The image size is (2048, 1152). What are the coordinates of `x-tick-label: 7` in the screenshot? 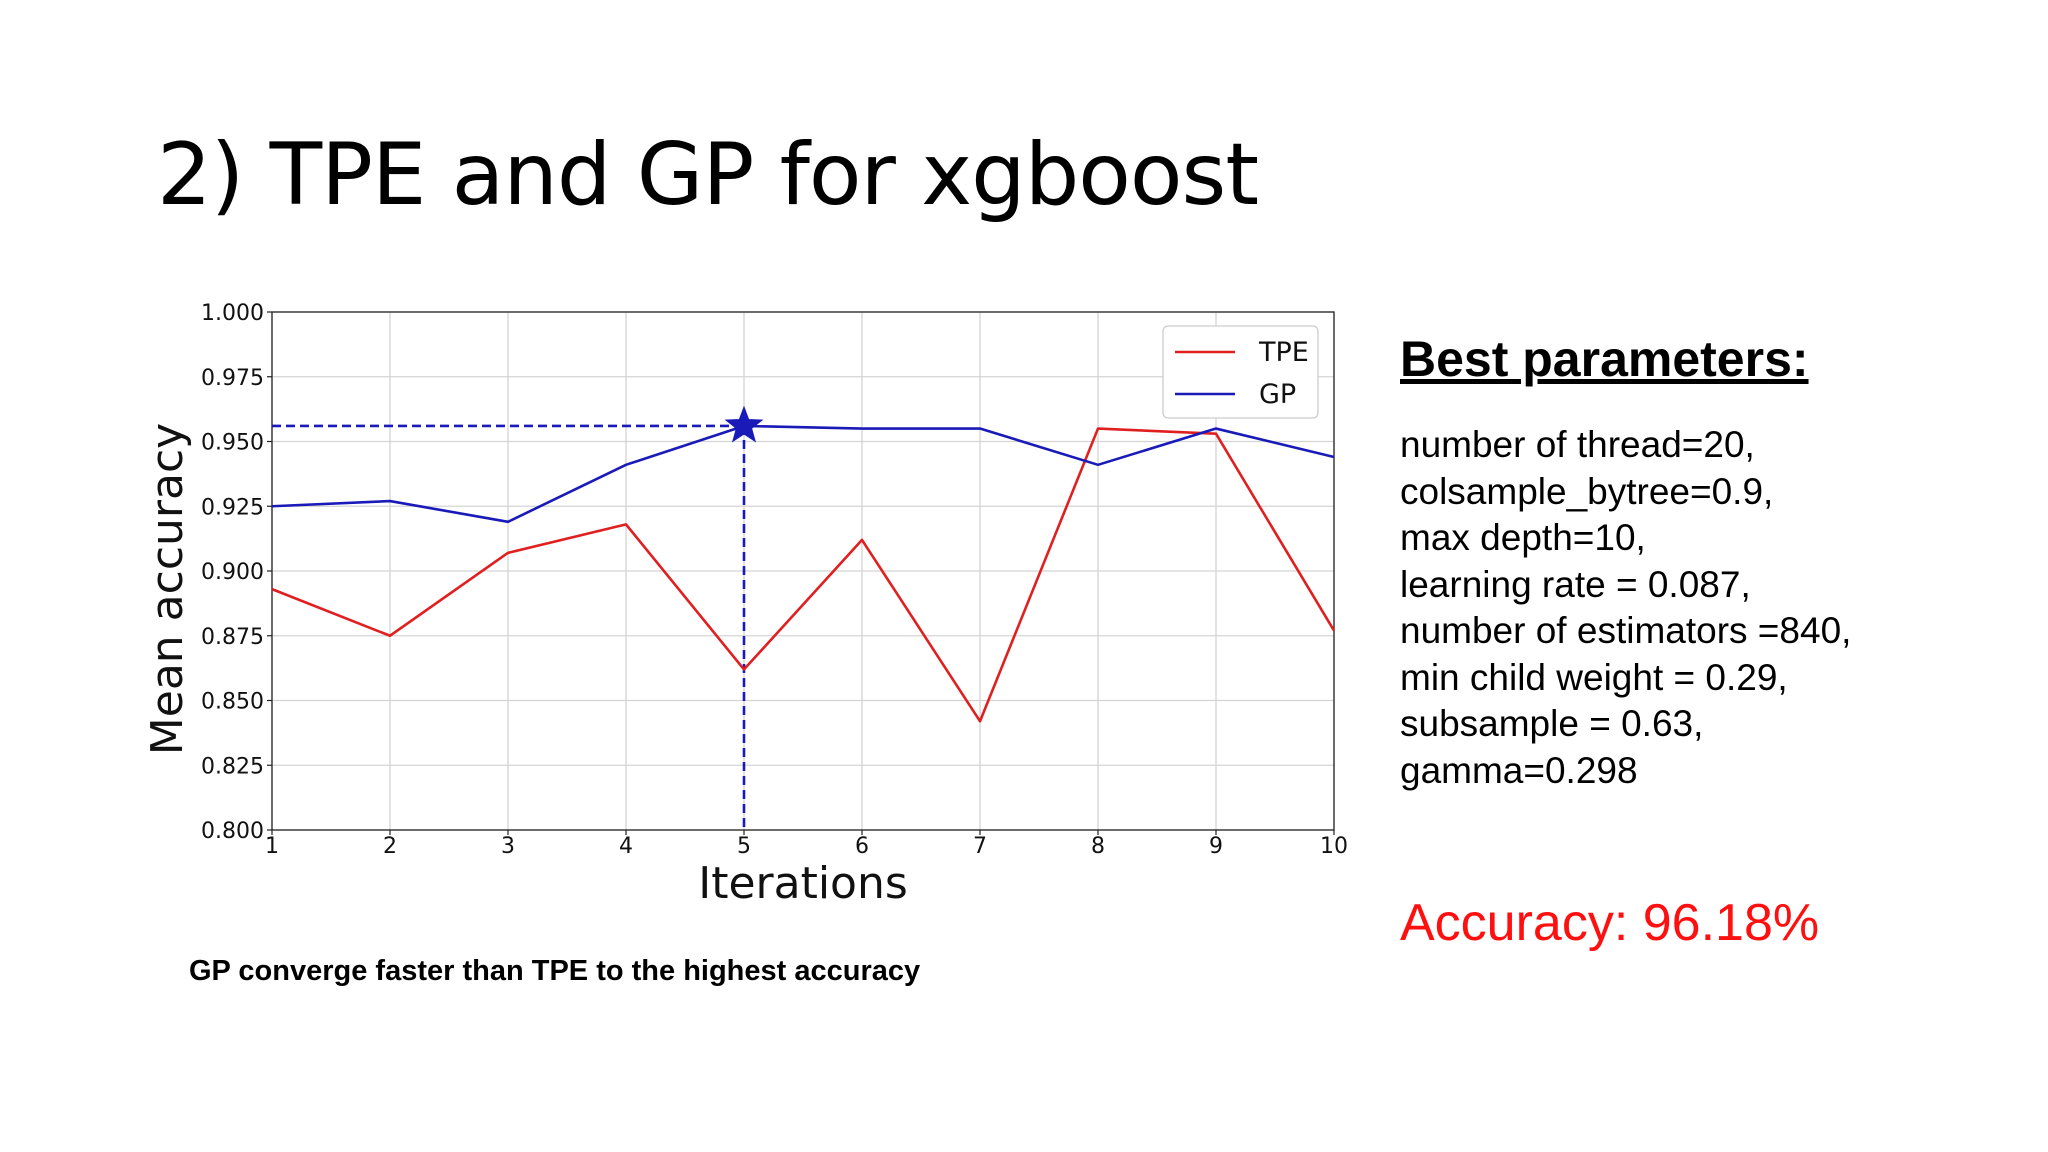 It's located at (980, 846).